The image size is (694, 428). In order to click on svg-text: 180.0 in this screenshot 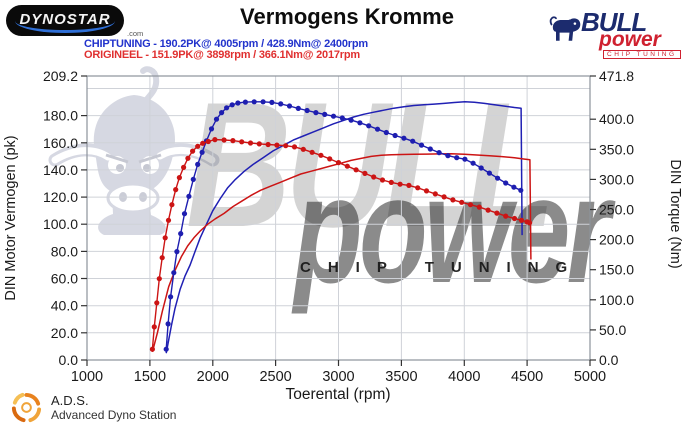, I will do `click(60, 116)`.